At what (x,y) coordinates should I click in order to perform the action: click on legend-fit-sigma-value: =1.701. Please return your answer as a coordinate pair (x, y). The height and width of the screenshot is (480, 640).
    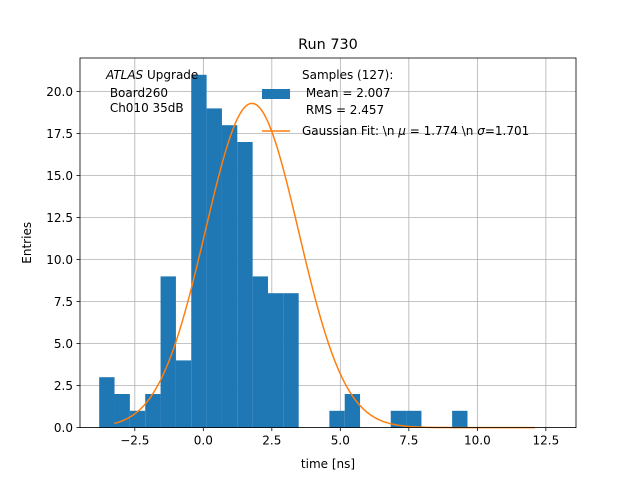
    Looking at the image, I should click on (507, 131).